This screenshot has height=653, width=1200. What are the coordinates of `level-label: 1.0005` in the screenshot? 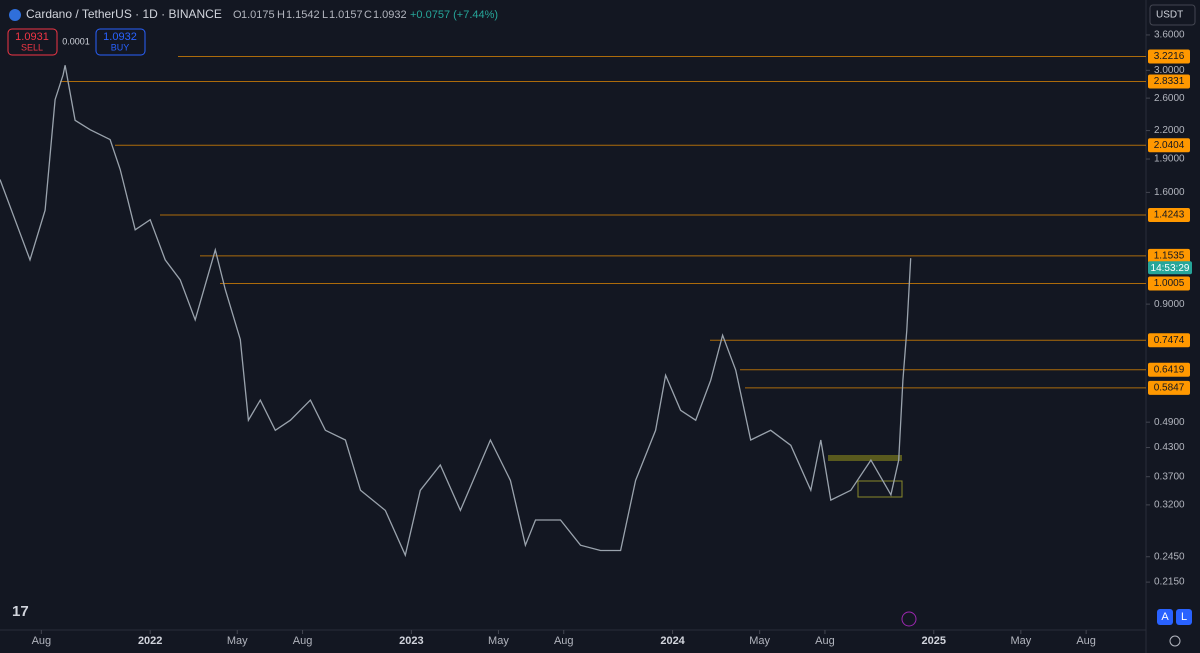 It's located at (1169, 283).